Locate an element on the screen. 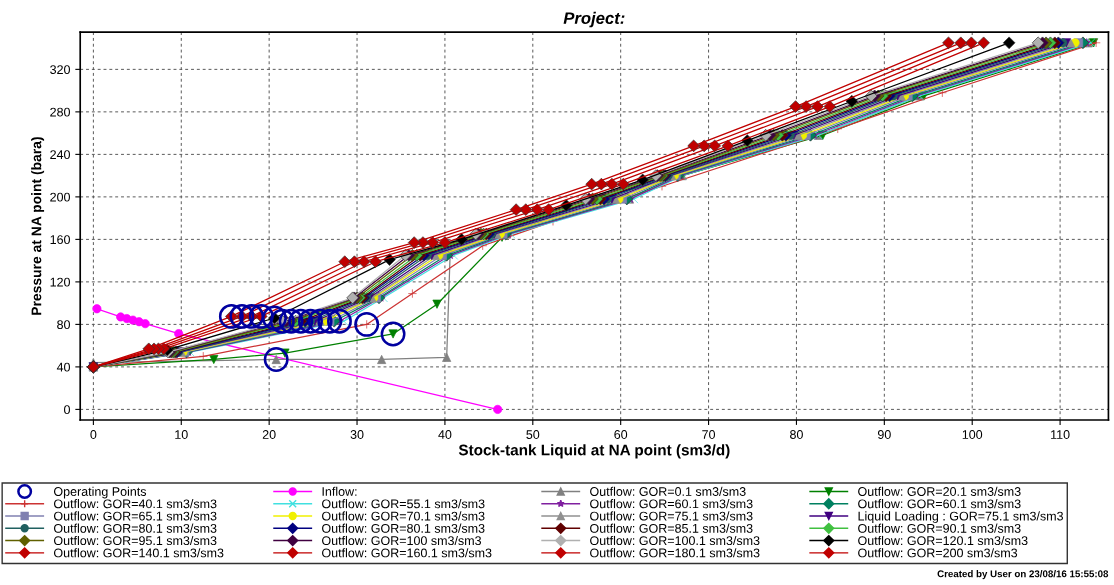 The image size is (1114, 585). x-tick-label: 90 is located at coordinates (884, 434).